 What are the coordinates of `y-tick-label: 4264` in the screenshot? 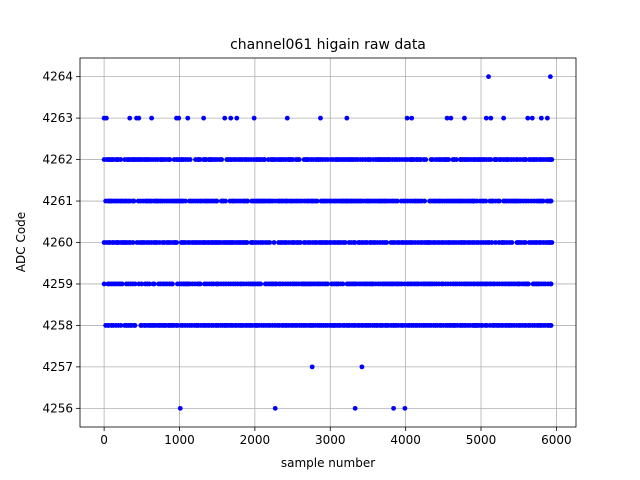 It's located at (57, 77).